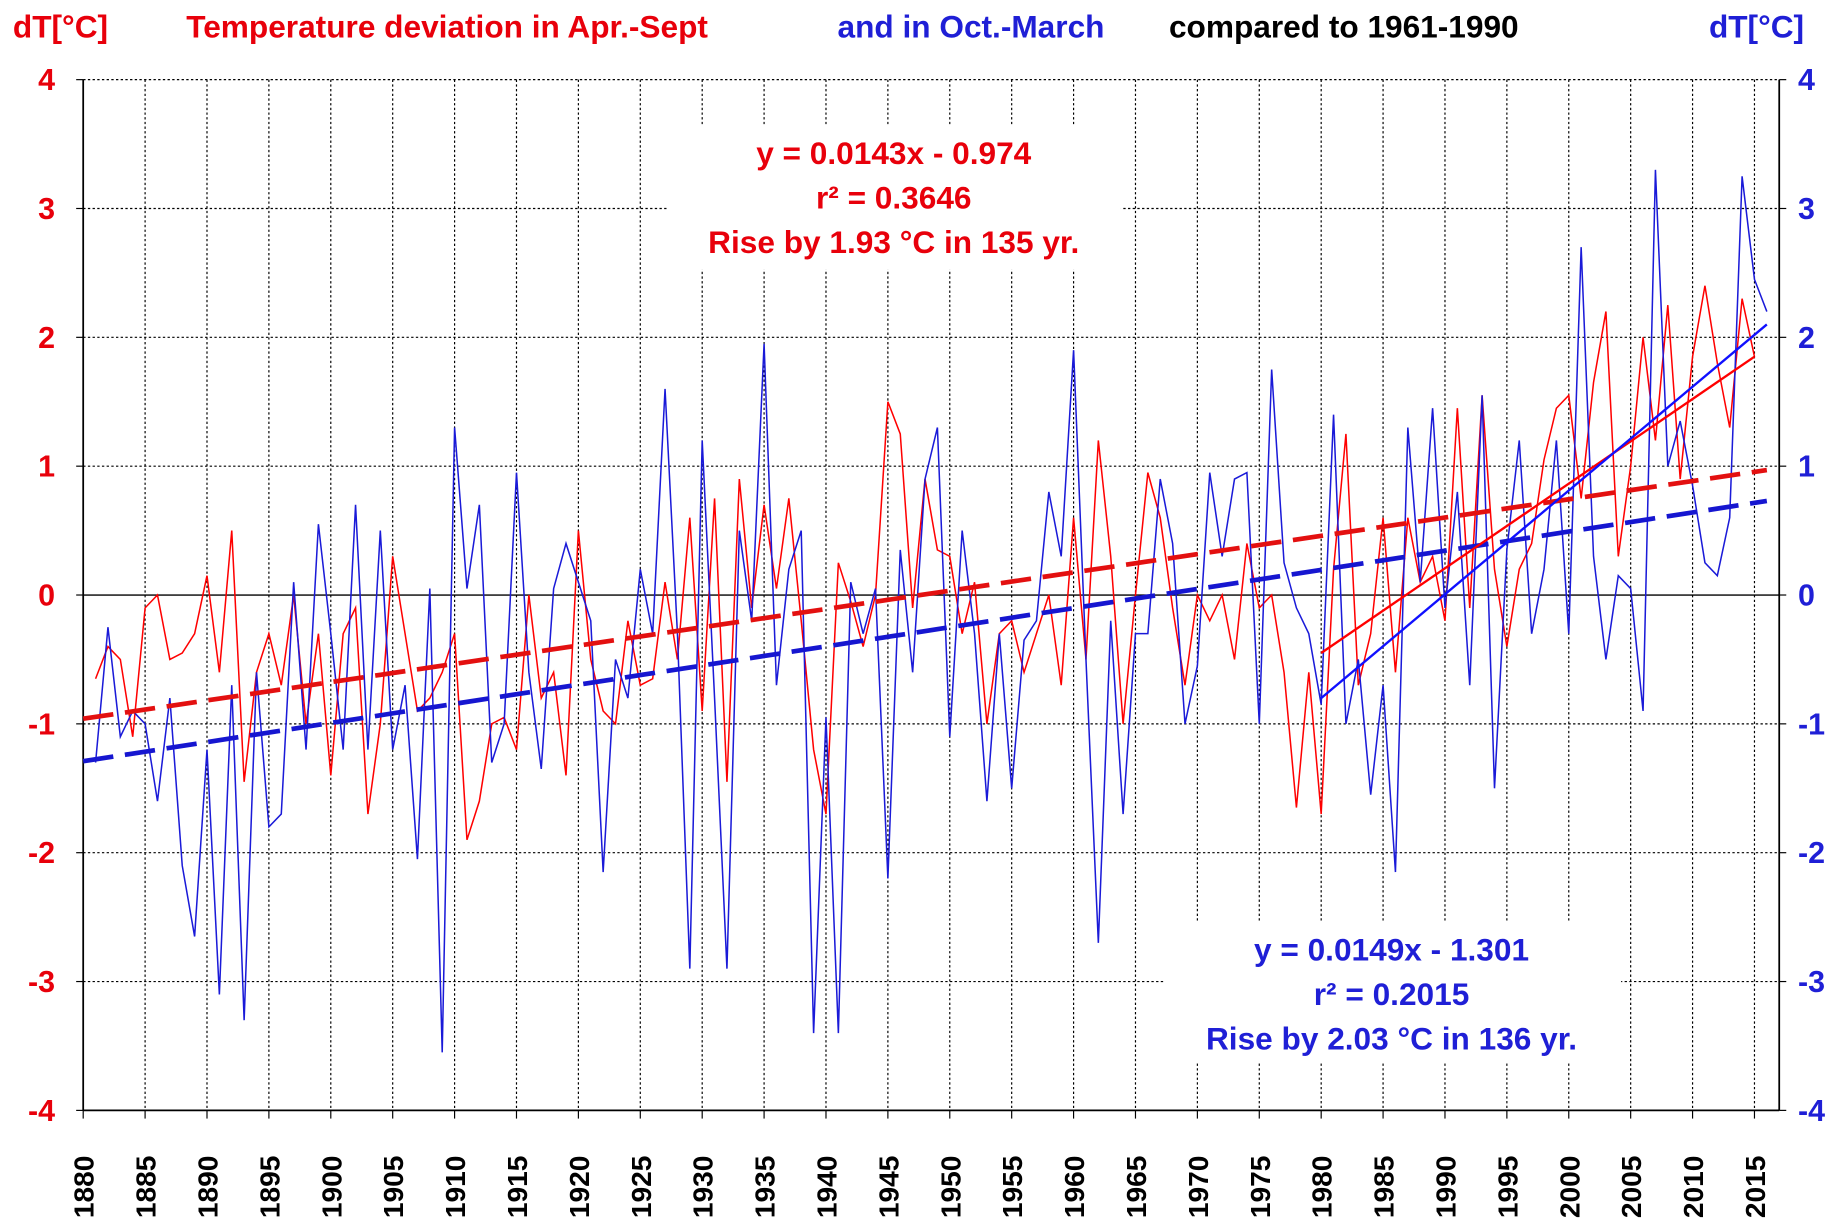 The width and height of the screenshot is (1839, 1224). What do you see at coordinates (1811, 853) in the screenshot?
I see `y2-tick-label: -2` at bounding box center [1811, 853].